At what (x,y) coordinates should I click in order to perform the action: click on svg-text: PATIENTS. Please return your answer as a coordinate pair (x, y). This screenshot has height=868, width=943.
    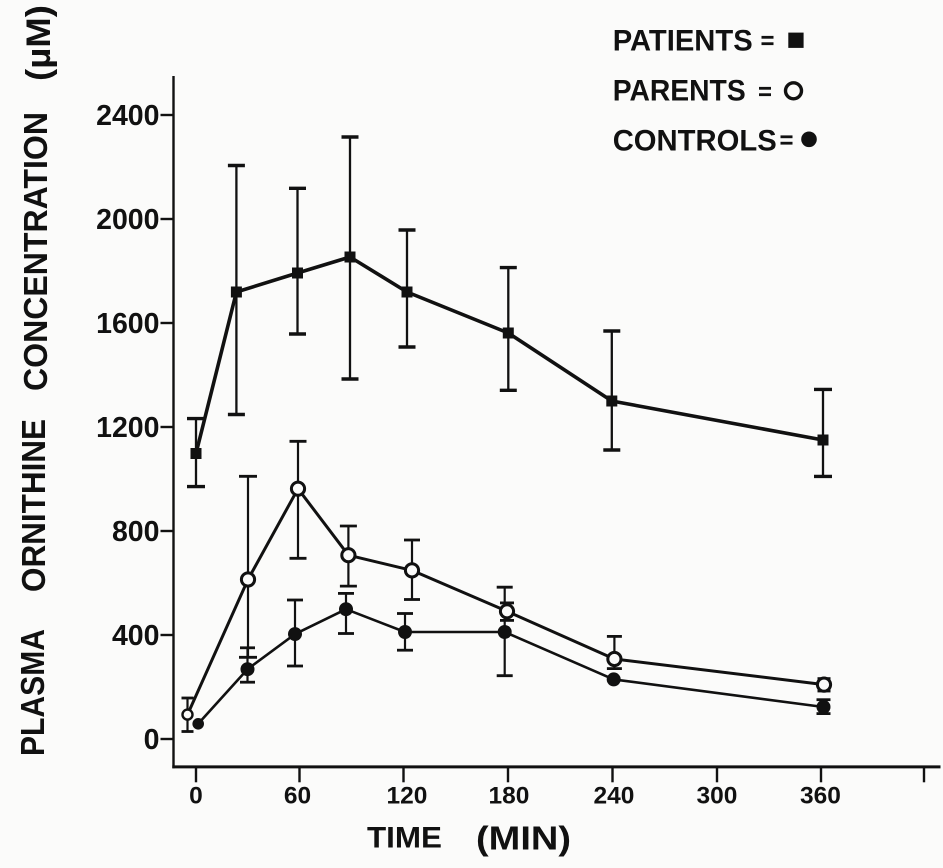
    Looking at the image, I should click on (683, 41).